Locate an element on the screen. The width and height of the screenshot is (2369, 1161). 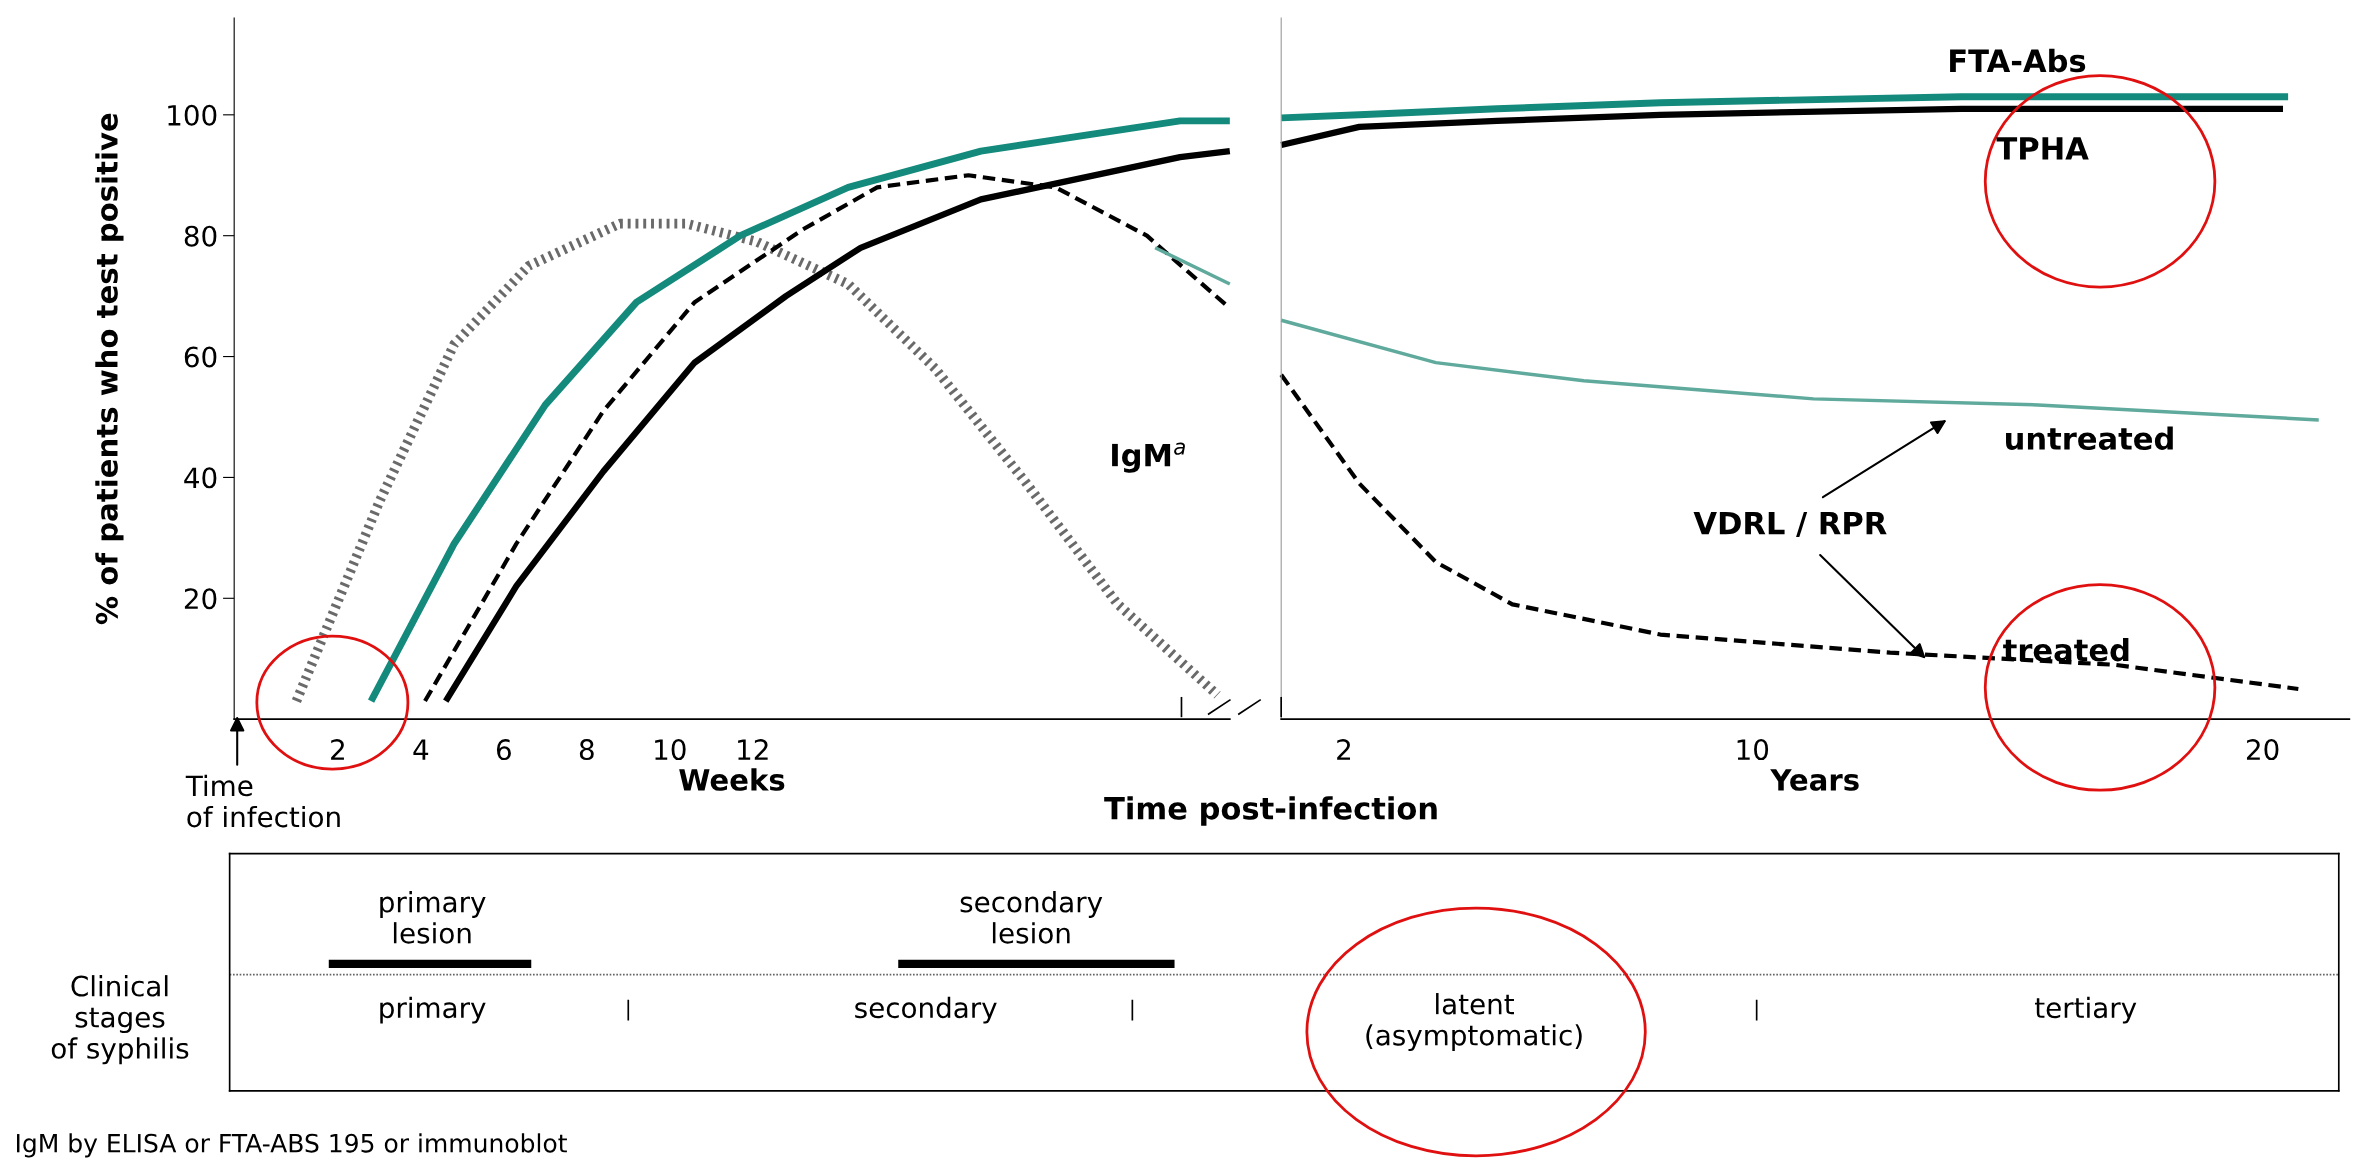
text: IgM by ELISA or FTA-ABS 195 or immunoblot is located at coordinates (291, 1145).